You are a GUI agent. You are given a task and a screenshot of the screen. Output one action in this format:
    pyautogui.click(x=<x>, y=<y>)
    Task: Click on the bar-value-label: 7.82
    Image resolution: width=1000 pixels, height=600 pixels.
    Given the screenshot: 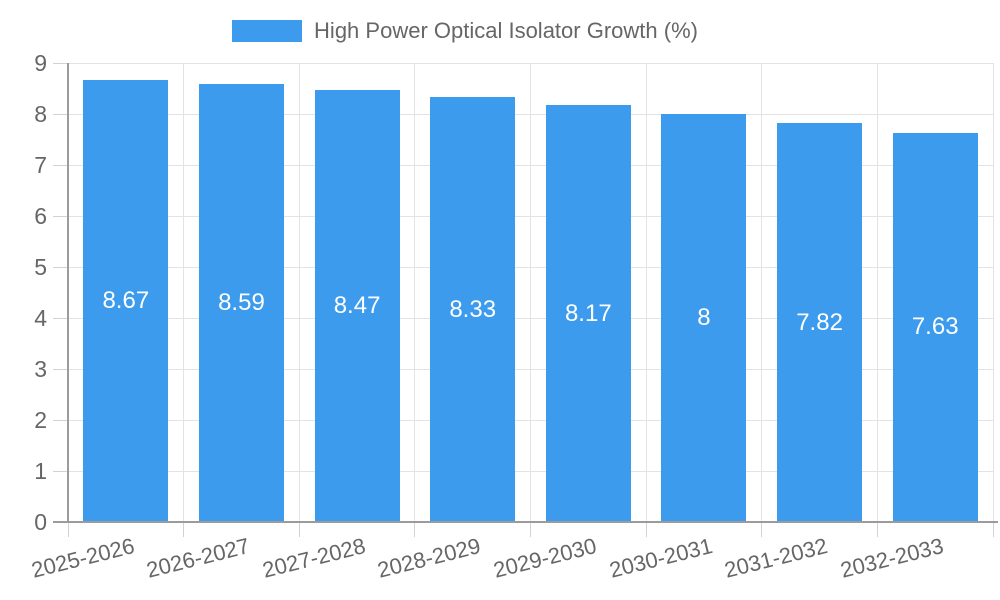 What is the action you would take?
    pyautogui.click(x=819, y=322)
    